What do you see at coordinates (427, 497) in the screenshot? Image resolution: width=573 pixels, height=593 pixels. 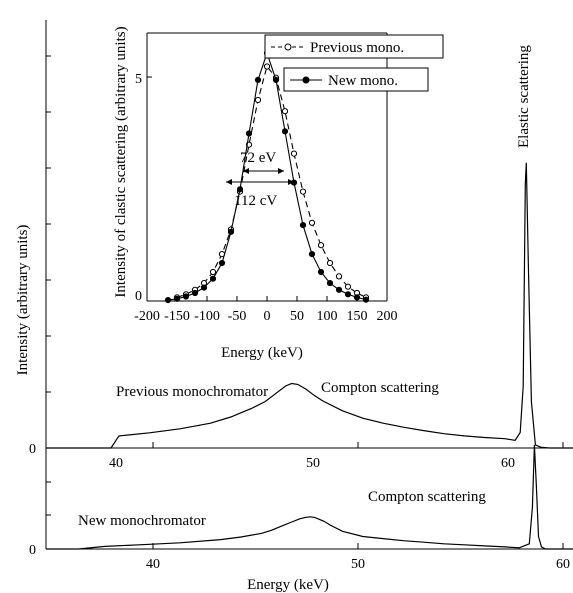 I see `lower-annotation-compton-scattering: Compton scattering` at bounding box center [427, 497].